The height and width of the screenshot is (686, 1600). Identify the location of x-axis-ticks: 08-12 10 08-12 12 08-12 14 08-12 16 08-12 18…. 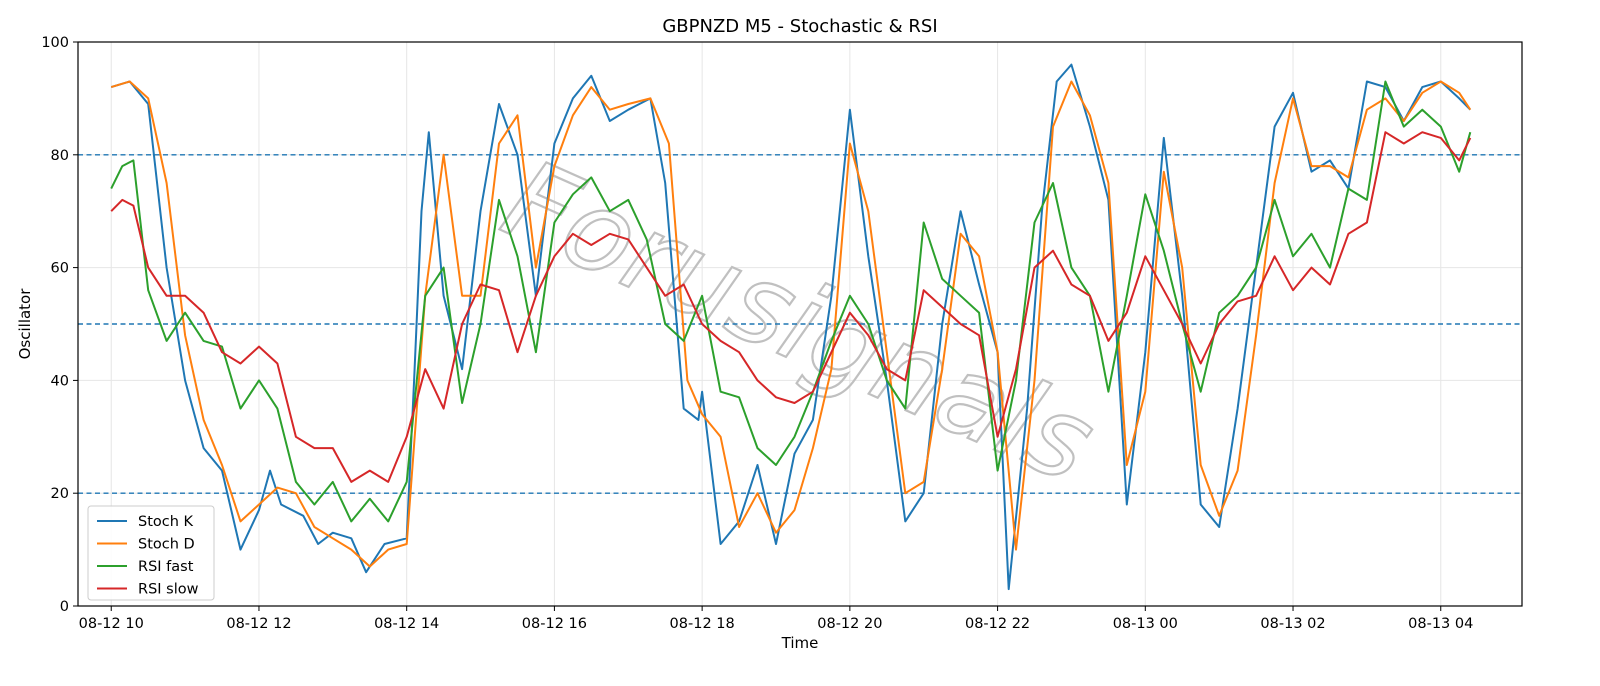
(776, 619).